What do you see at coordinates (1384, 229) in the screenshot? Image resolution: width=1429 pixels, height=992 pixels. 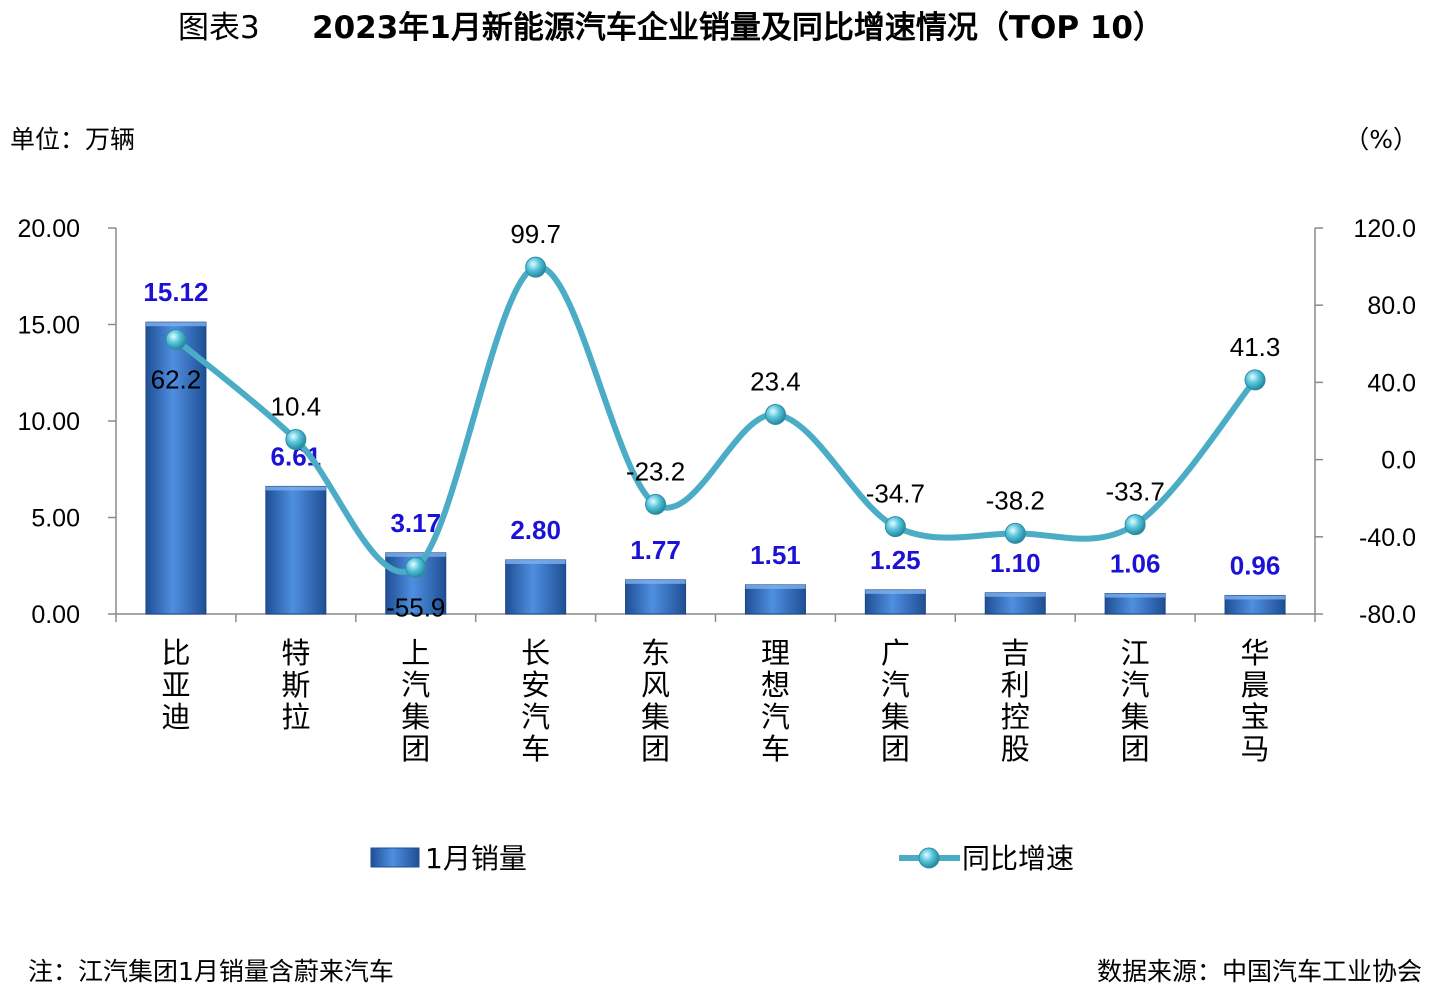 I see `right-axis-tick-label: 120.0` at bounding box center [1384, 229].